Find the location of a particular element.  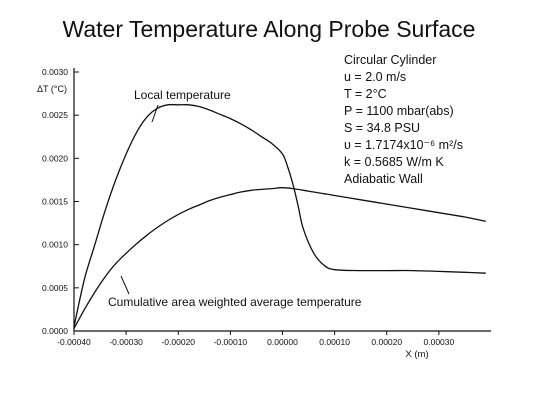

x-tick-label: 0.00000 is located at coordinates (282, 342).